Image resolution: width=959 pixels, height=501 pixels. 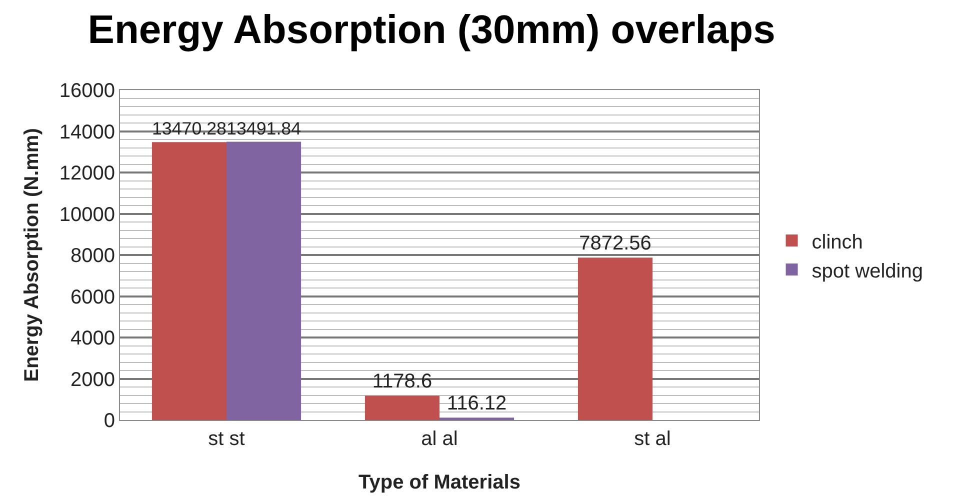 I want to click on x-axis-title: Type of Materials, so click(x=439, y=483).